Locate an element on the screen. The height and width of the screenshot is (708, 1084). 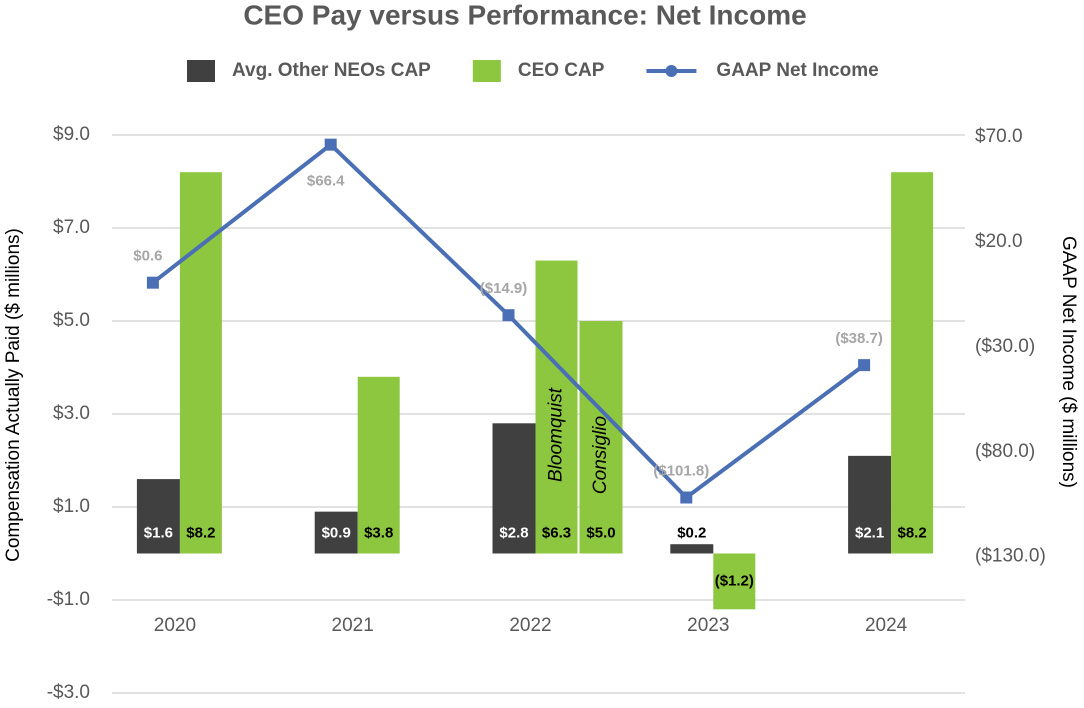
data-label: $2.8 is located at coordinates (513, 532).